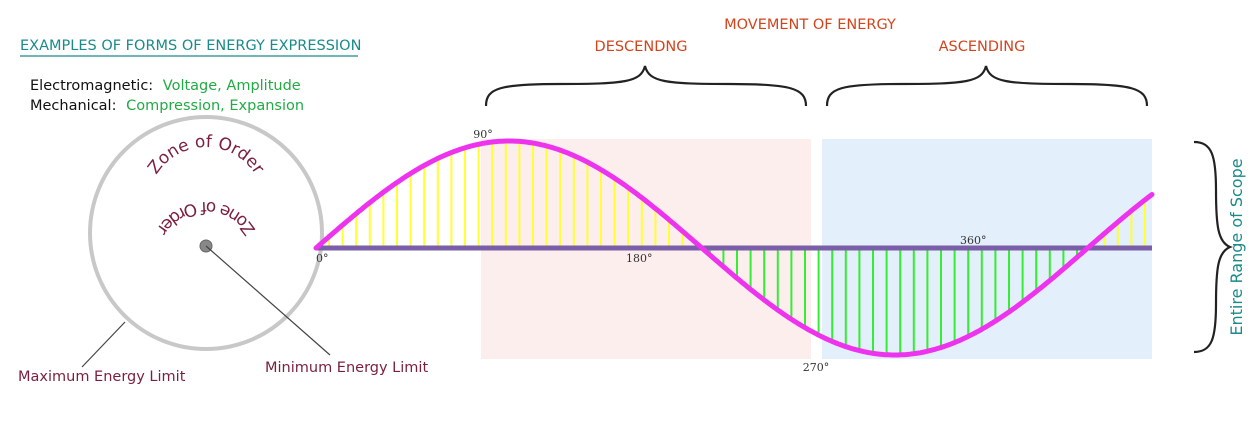 This screenshot has height=421, width=1259. Describe the element at coordinates (646, 86) in the screenshot. I see `descending-brace` at that location.